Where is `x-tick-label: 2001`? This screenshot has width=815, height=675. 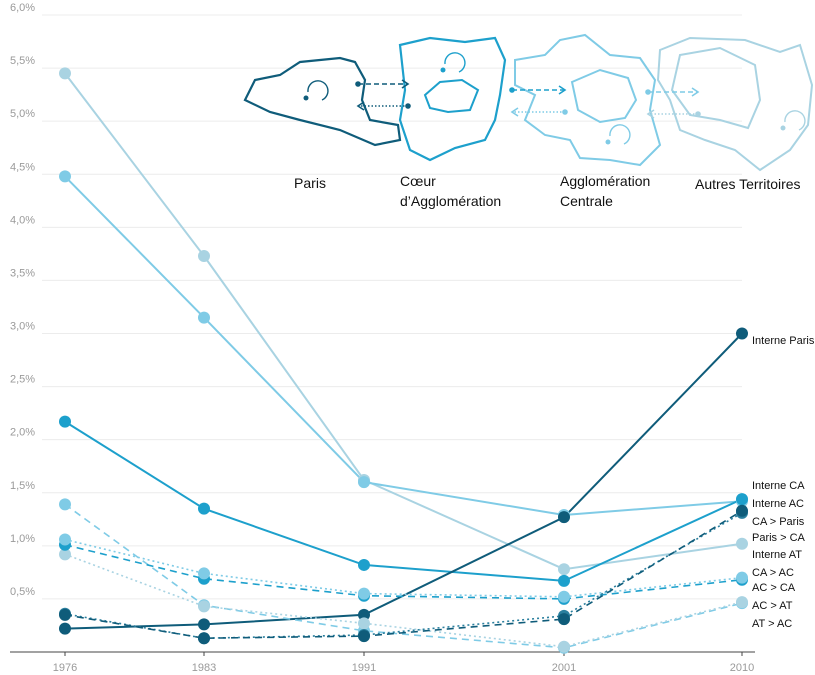
x-tick-label: 2001 is located at coordinates (564, 668).